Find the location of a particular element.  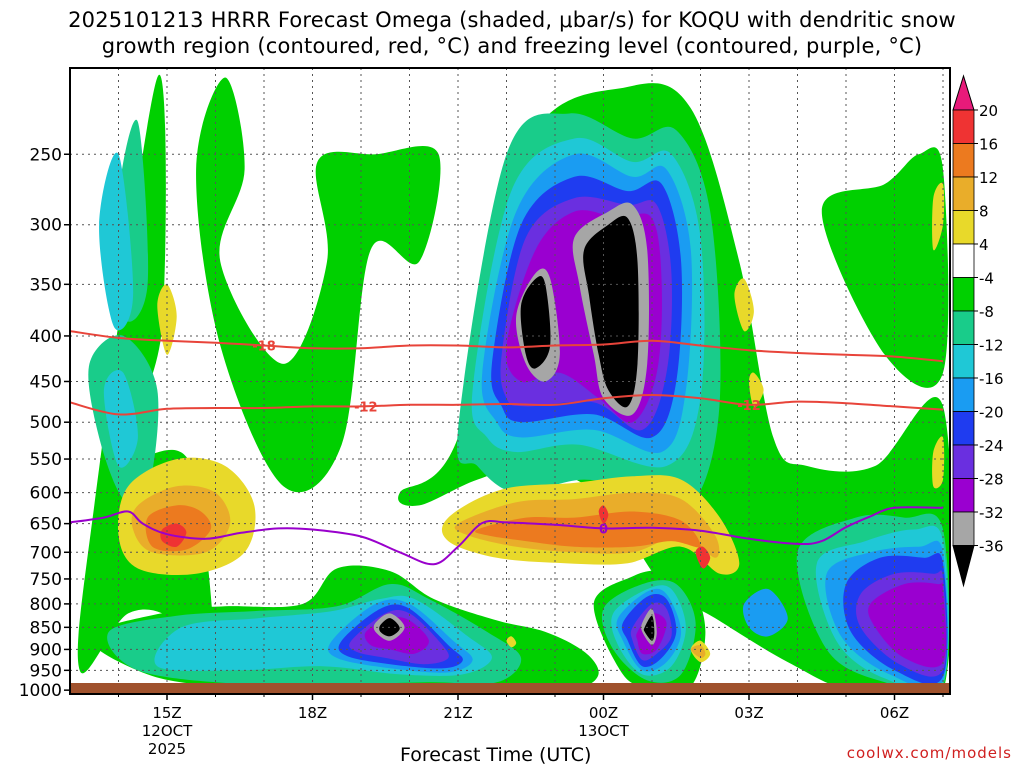

colorbar-label--20: -20 is located at coordinates (991, 413).